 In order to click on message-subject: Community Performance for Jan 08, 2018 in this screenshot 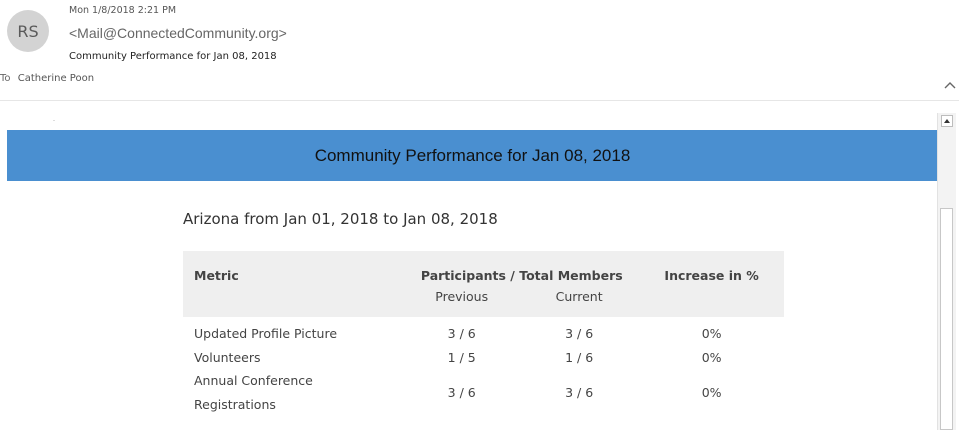, I will do `click(173, 56)`.